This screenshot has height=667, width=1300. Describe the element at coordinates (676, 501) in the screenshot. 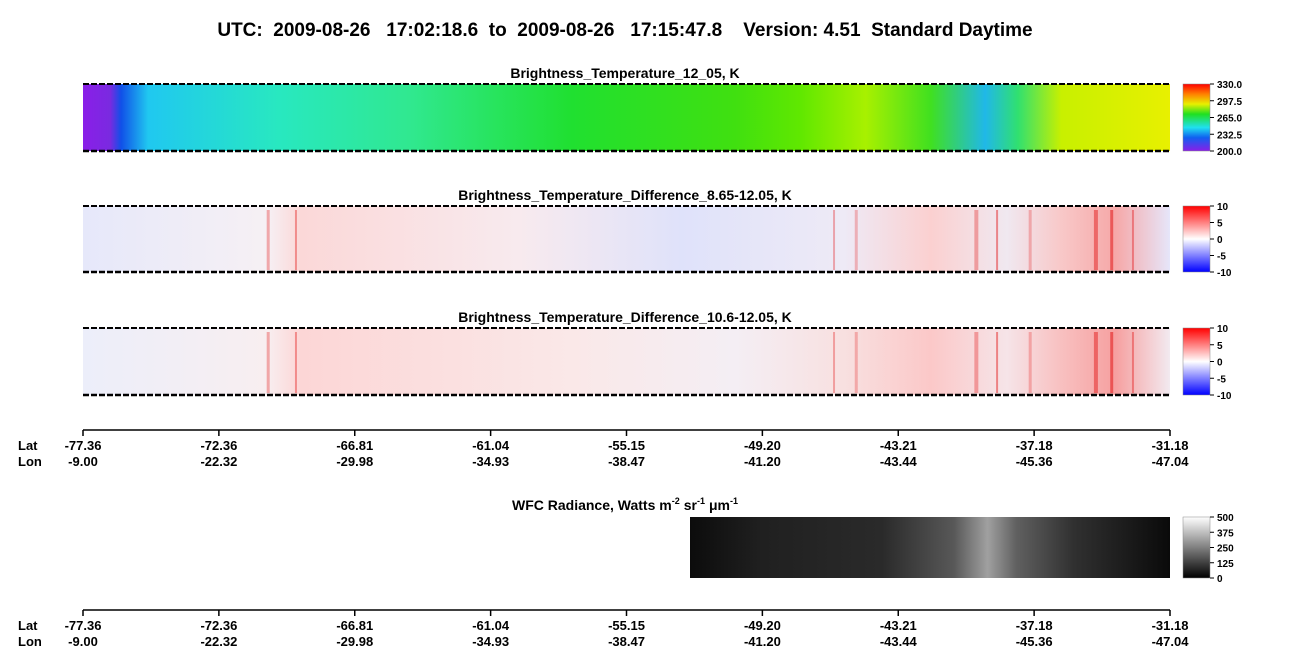

I see `superscript: -2` at that location.